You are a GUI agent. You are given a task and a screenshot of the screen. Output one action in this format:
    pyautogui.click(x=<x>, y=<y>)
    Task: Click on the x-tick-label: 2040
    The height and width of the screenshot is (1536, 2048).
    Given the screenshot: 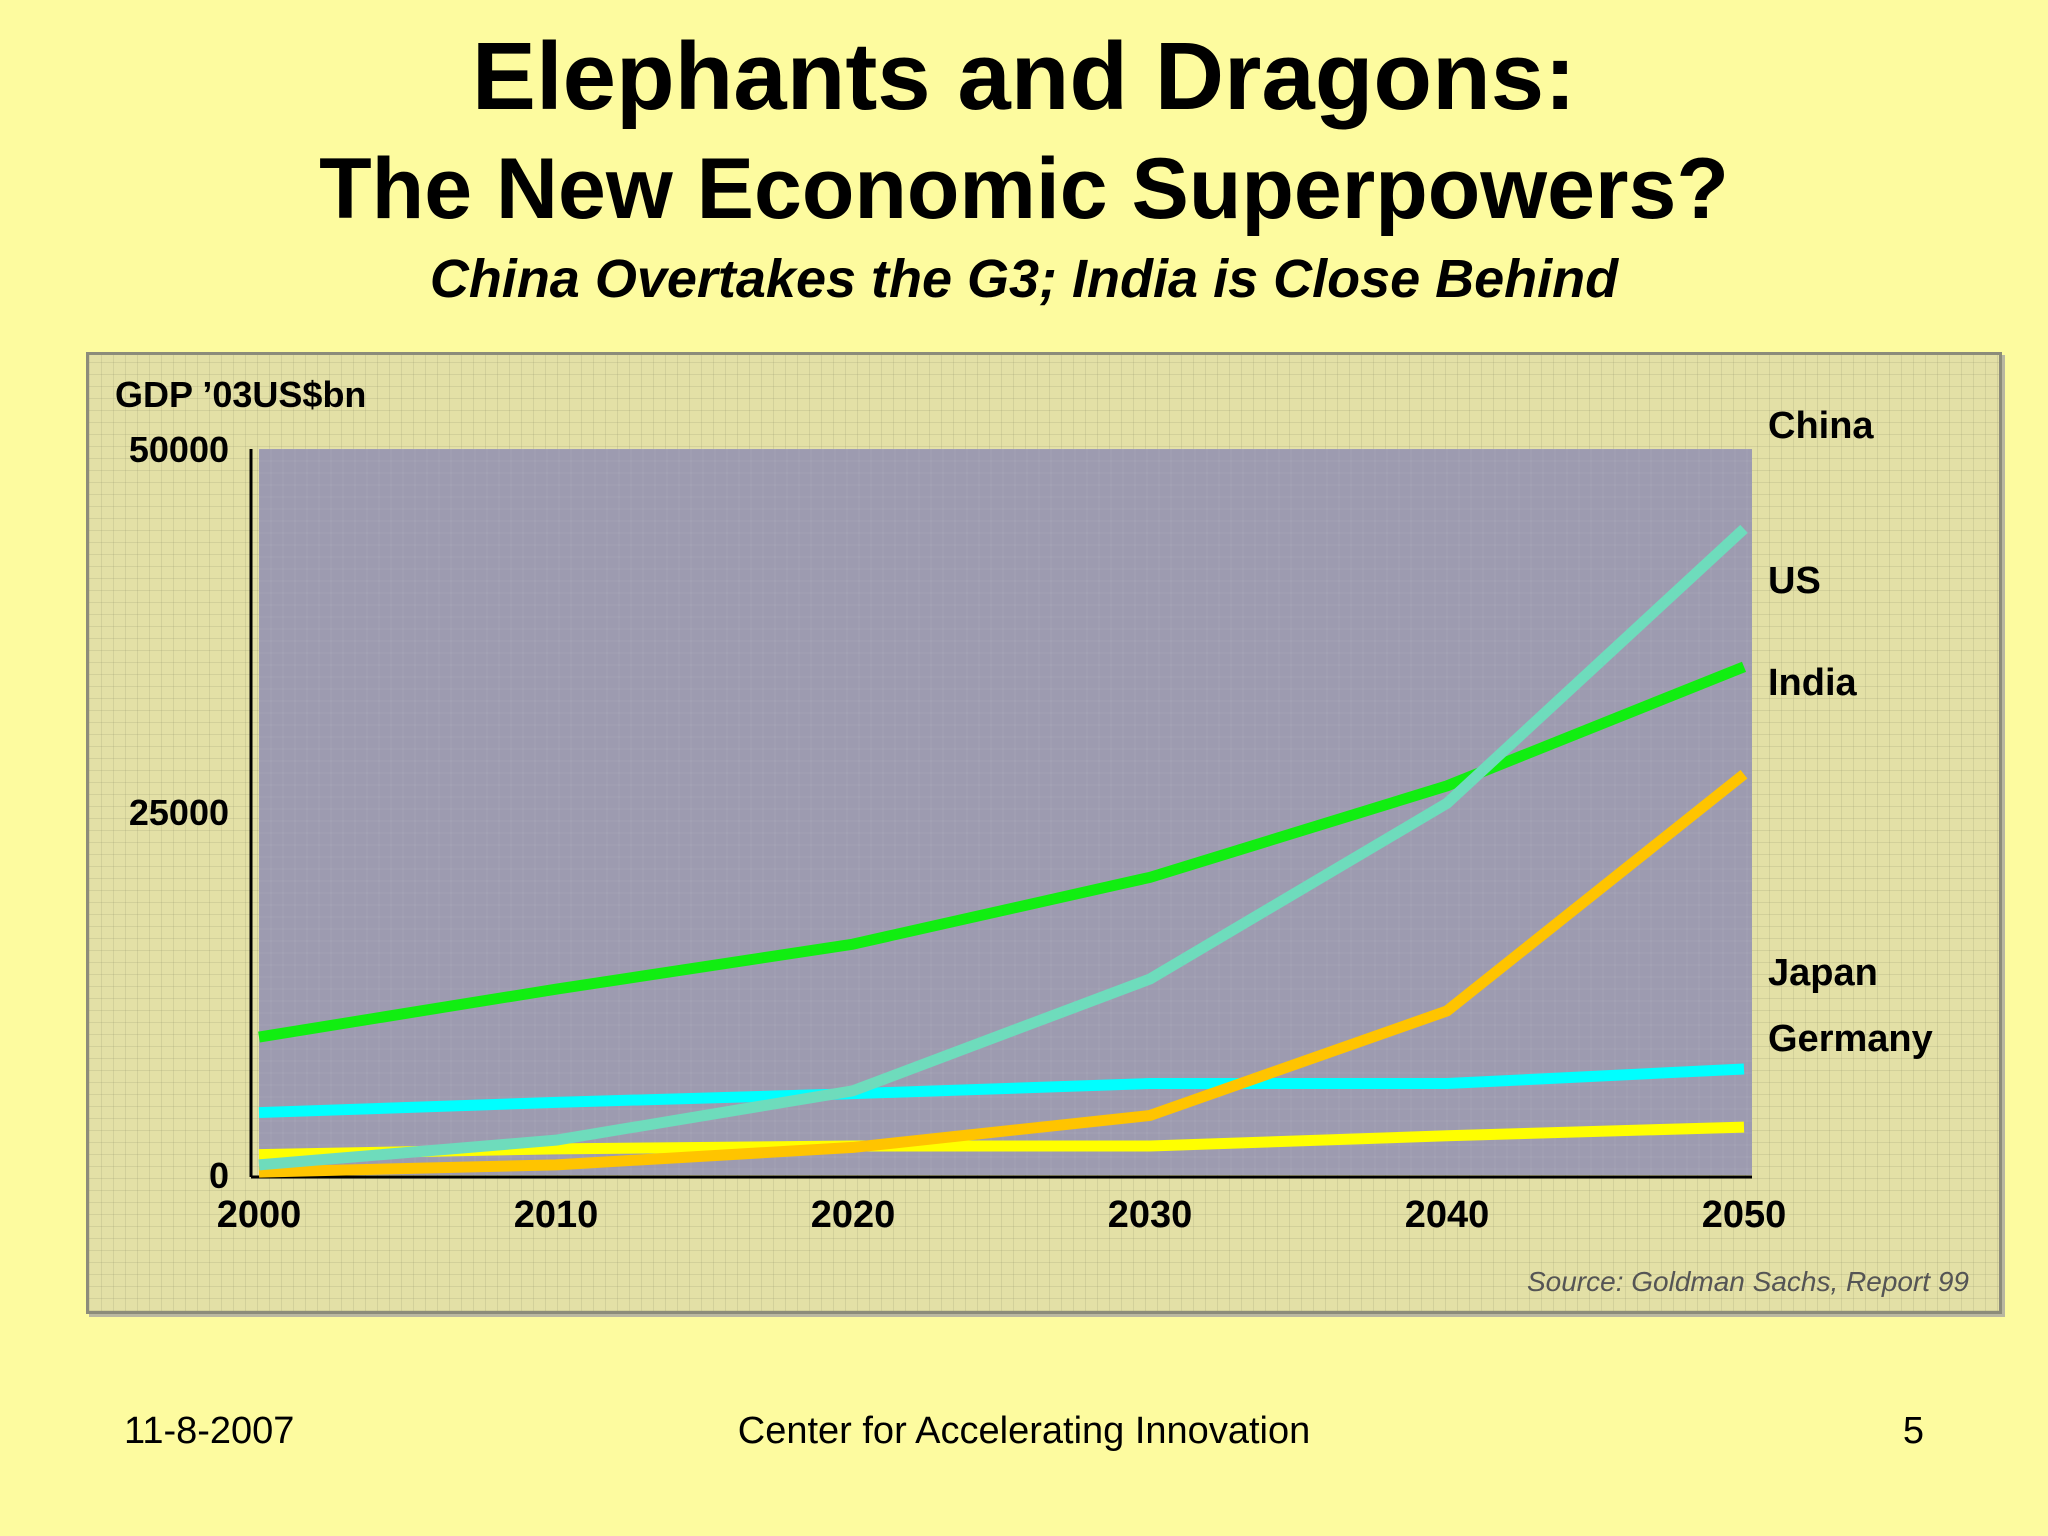 What is the action you would take?
    pyautogui.click(x=1447, y=1215)
    